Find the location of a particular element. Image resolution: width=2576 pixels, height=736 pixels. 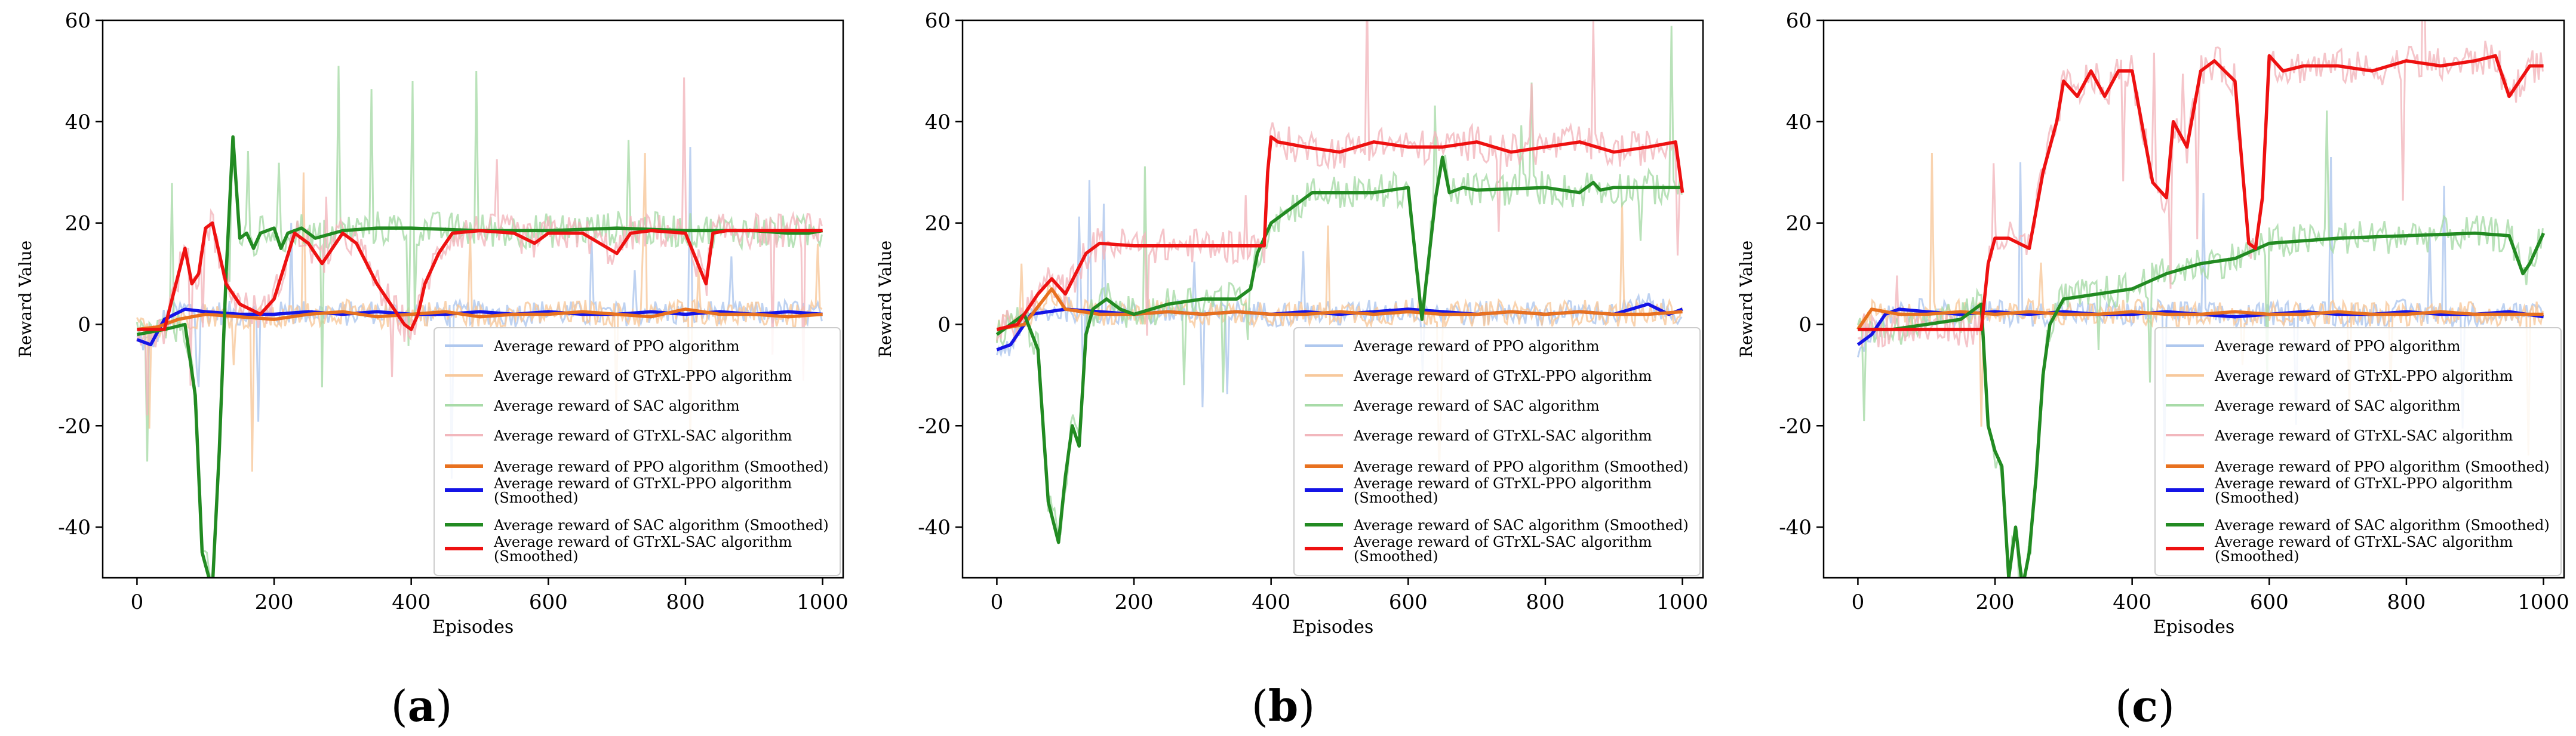

caption-a: (a) is located at coordinates (422, 705).